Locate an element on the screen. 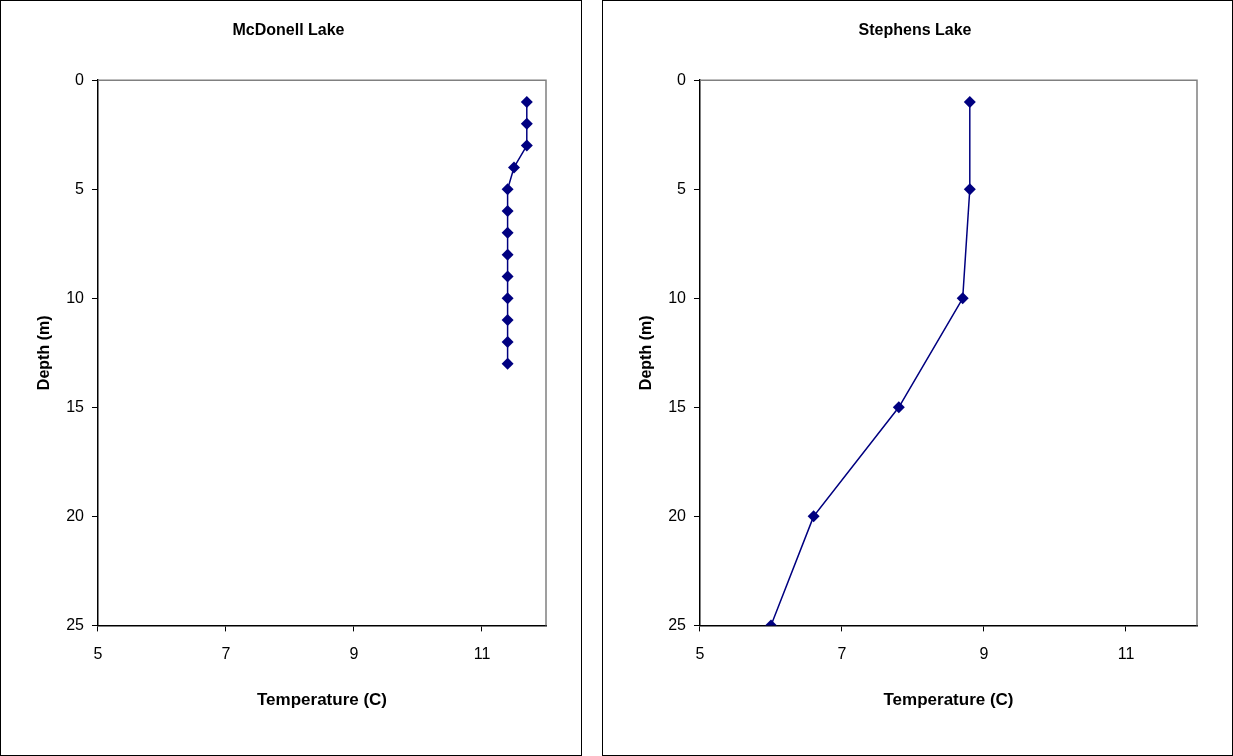 The image size is (1233, 756). chart-title: Stephens Lake is located at coordinates (915, 30).